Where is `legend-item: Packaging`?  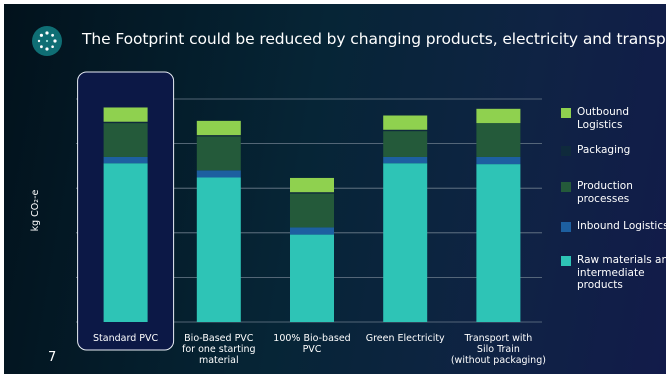
legend-item: Packaging is located at coordinates (613, 150).